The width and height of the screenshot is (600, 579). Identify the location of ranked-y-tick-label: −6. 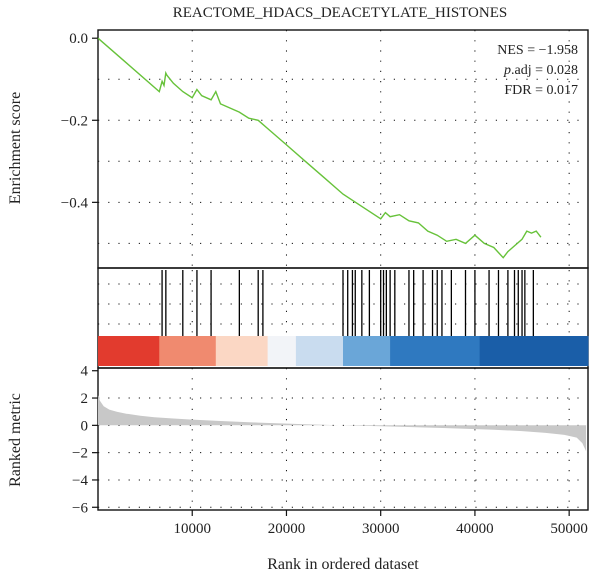
(80, 508).